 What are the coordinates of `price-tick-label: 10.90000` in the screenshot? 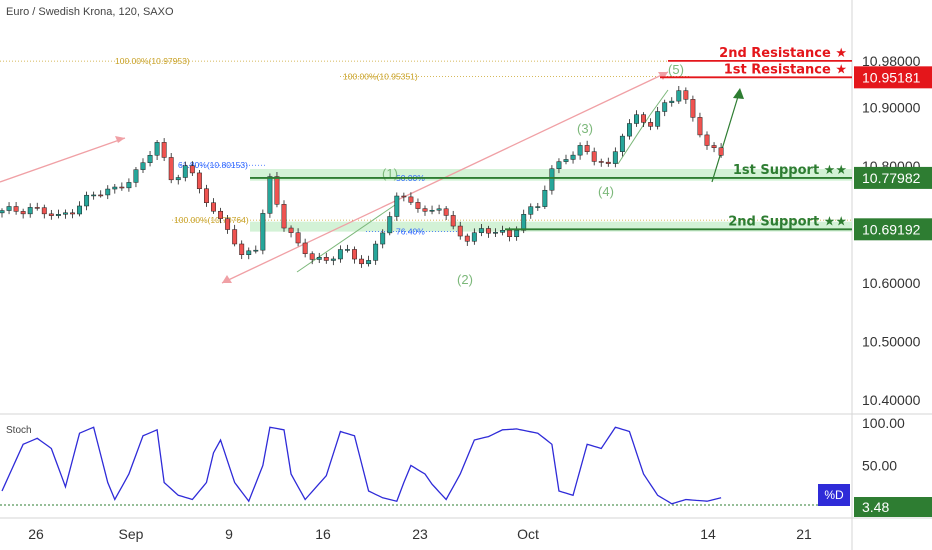 It's located at (891, 108).